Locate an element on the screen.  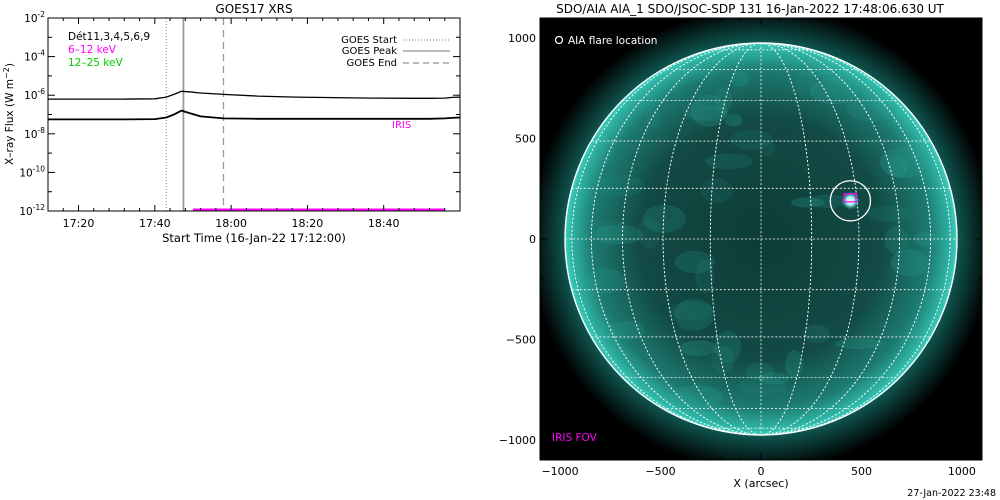
aia-x-axis-label: X (arcsec) is located at coordinates (760, 483).